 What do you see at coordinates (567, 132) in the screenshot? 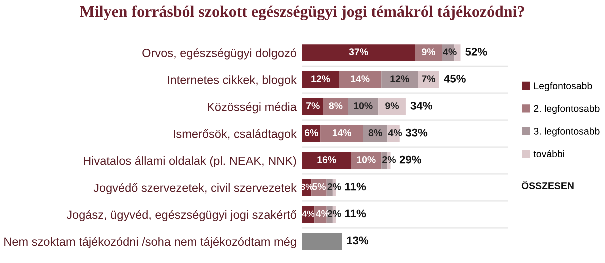
I see `legend-label: 3. legfontosabb` at bounding box center [567, 132].